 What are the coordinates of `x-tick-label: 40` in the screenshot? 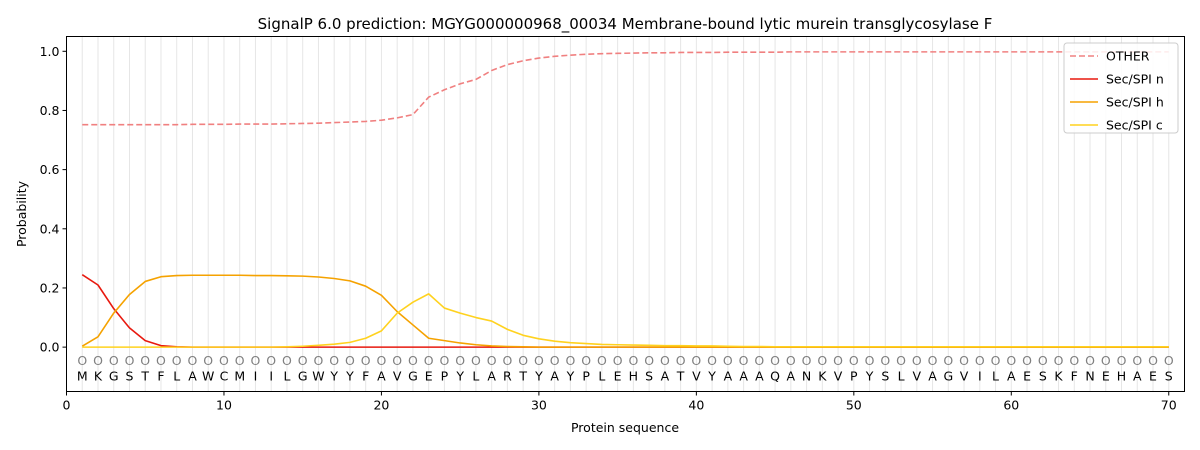 It's located at (696, 405).